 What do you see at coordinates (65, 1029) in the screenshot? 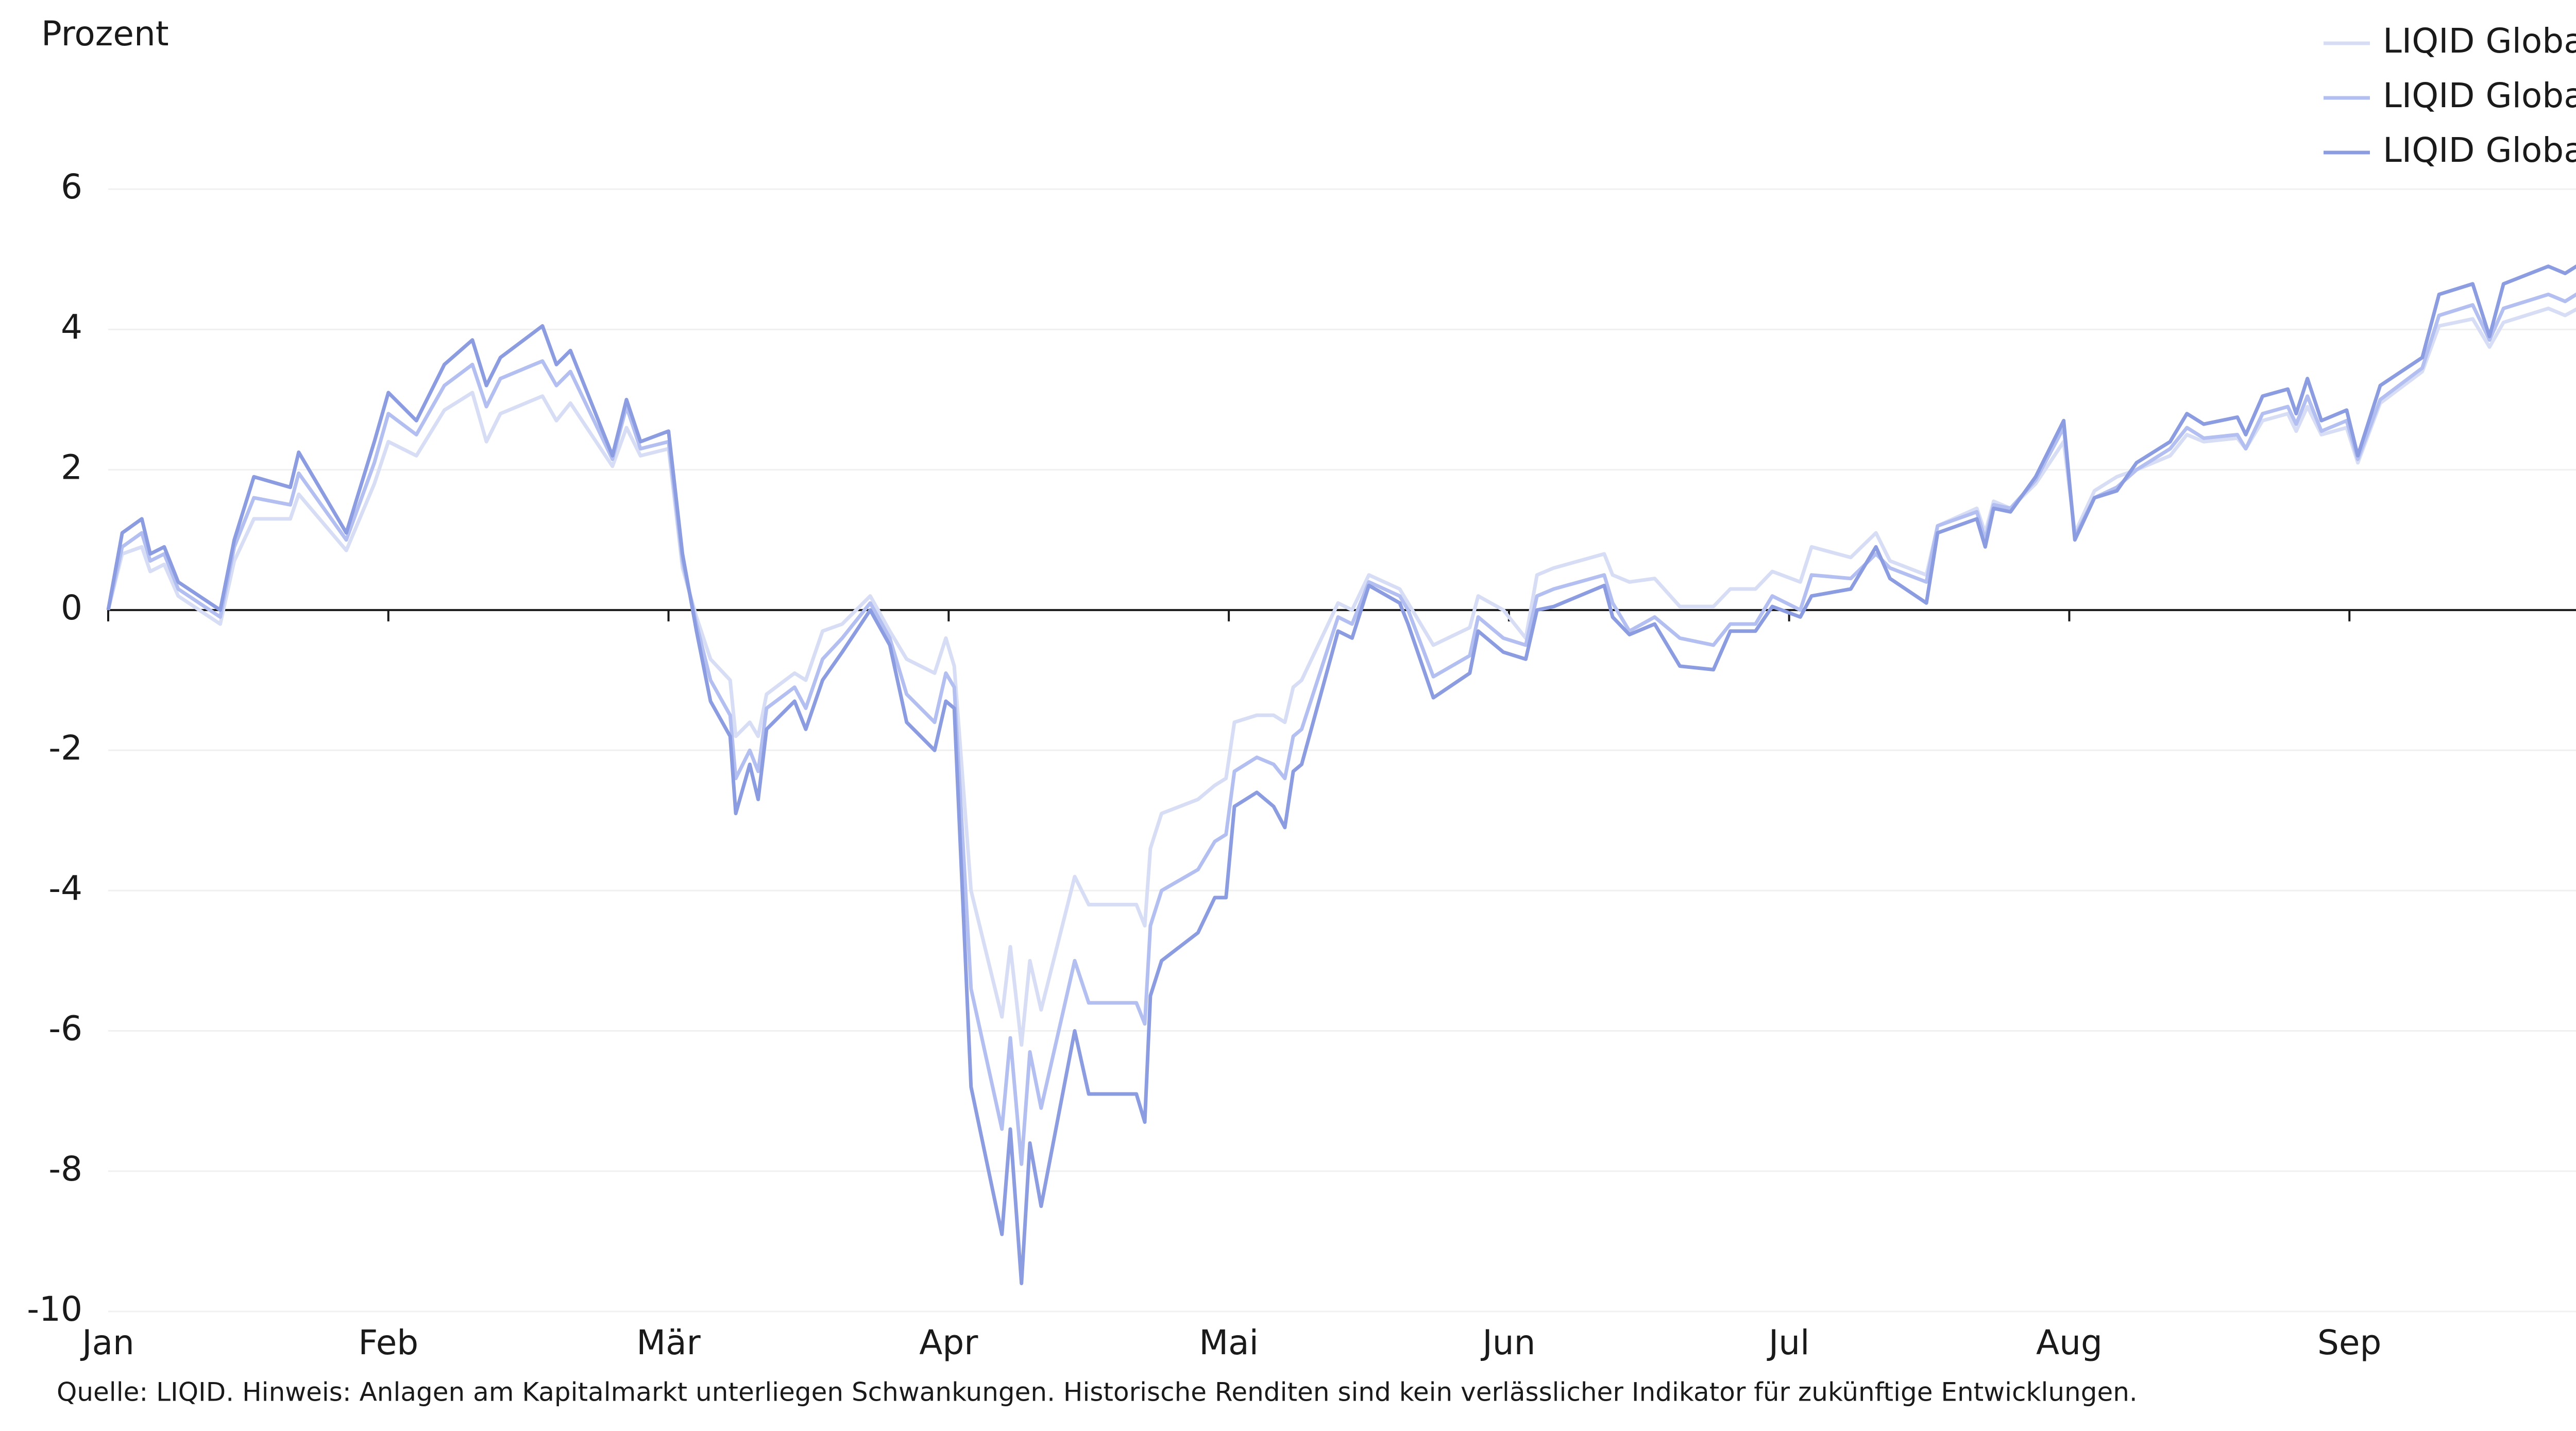
I see `y-tick-label: -6` at bounding box center [65, 1029].